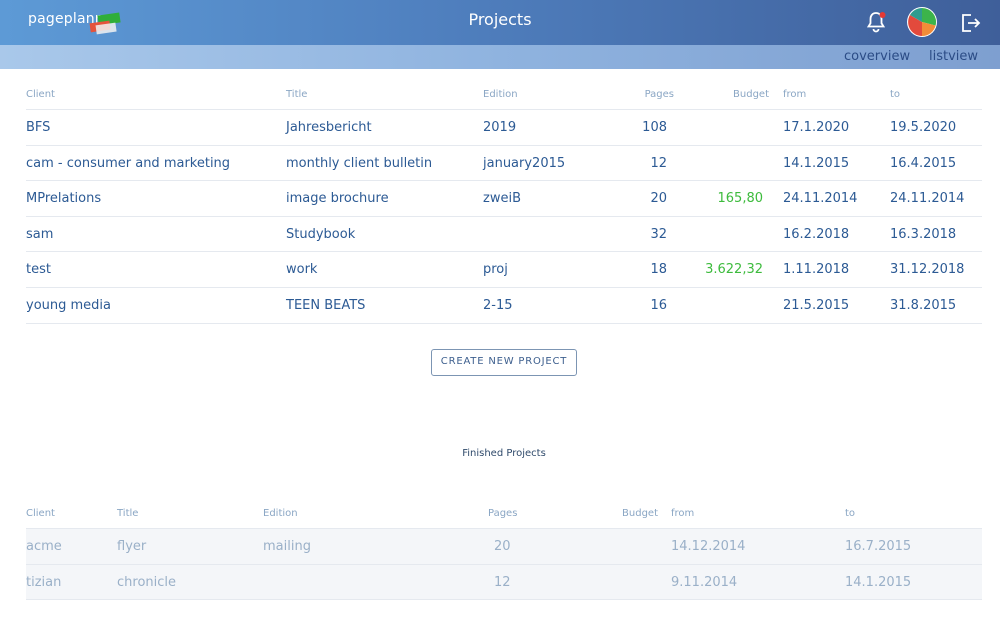 Image resolution: width=1000 pixels, height=639 pixels. I want to click on cell-title: monthly client bulletin, so click(359, 163).